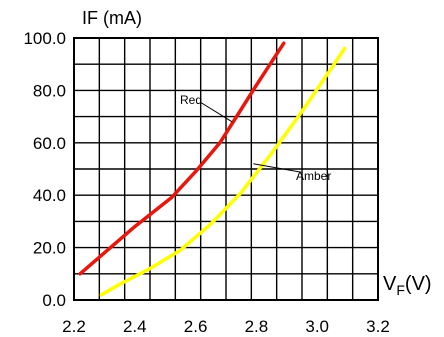 Image resolution: width=444 pixels, height=337 pixels. I want to click on x-tick-labels: 2.2 2.4 2.6 2.8 3.0 3.2, so click(226, 326).